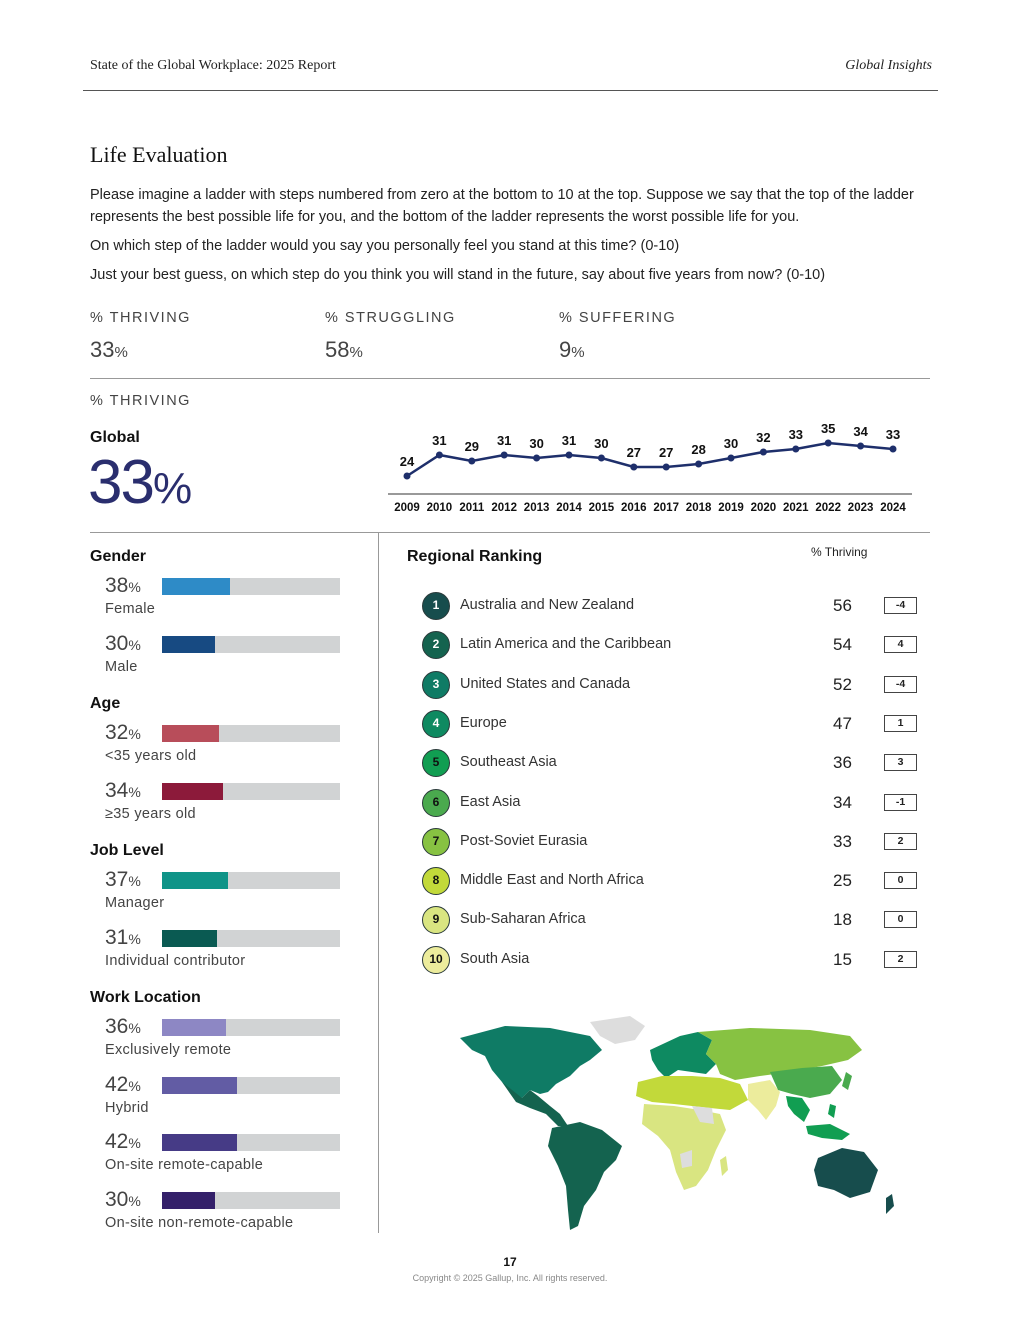 Image resolution: width=1020 pixels, height=1320 pixels. I want to click on x-tick-label: 2019, so click(731, 508).